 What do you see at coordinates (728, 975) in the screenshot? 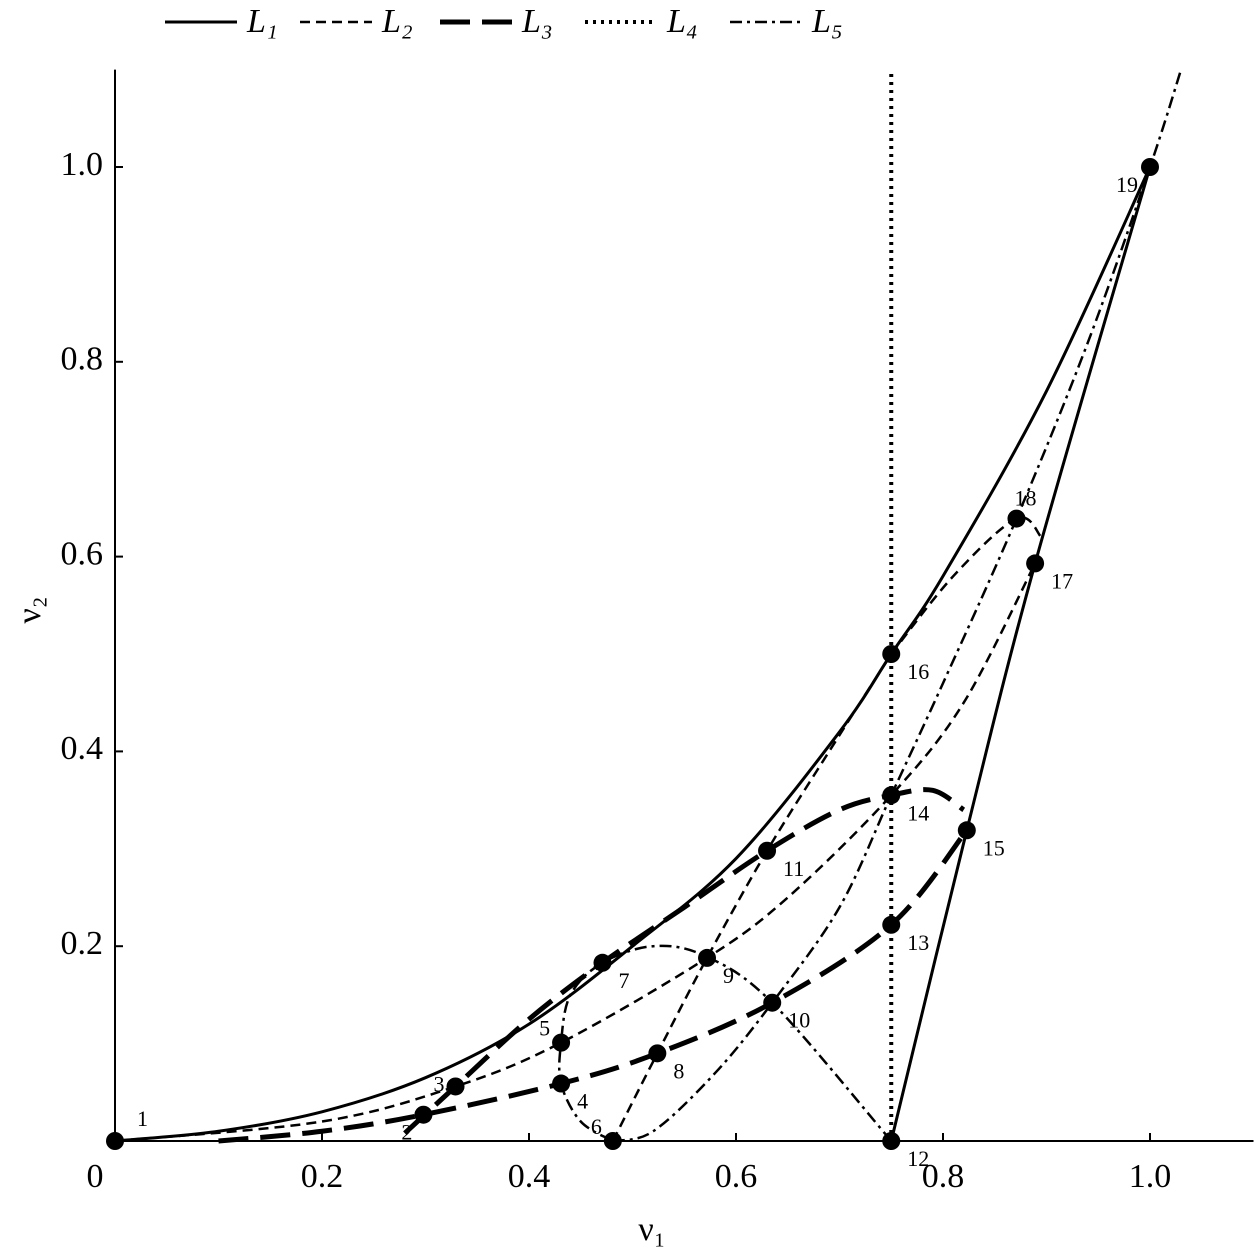
I see `point-label: 9` at bounding box center [728, 975].